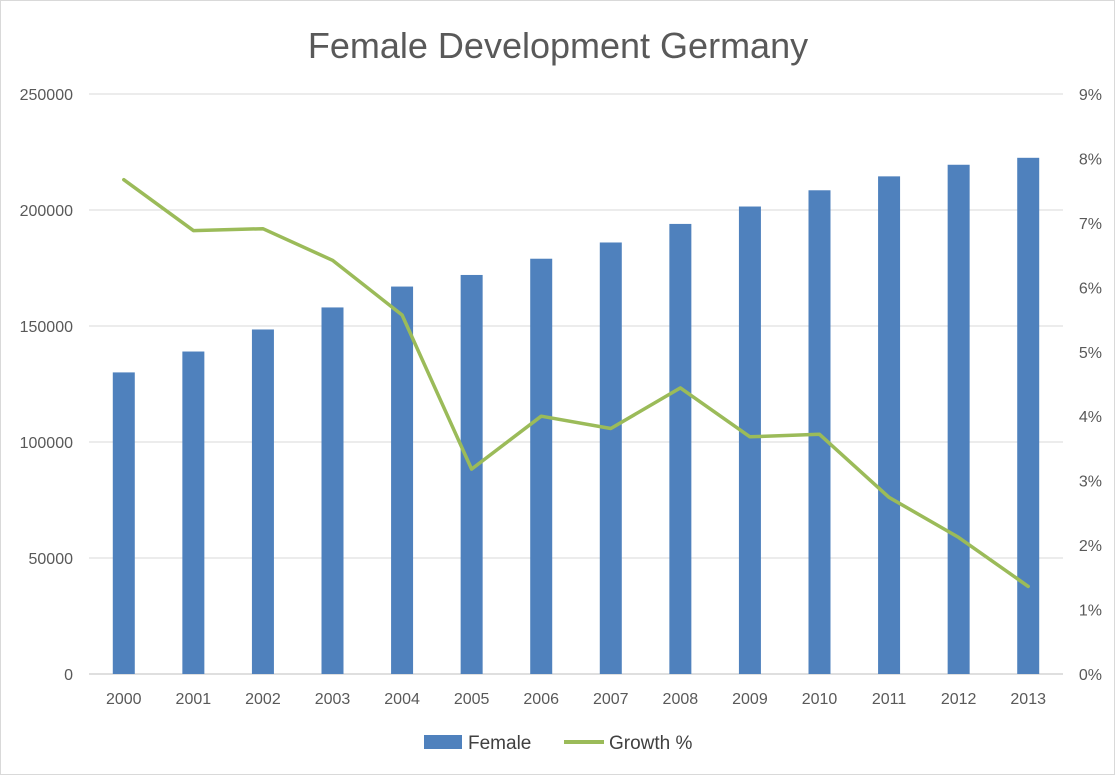 The height and width of the screenshot is (776, 1115). I want to click on left-tick-label: 150000, so click(46, 327).